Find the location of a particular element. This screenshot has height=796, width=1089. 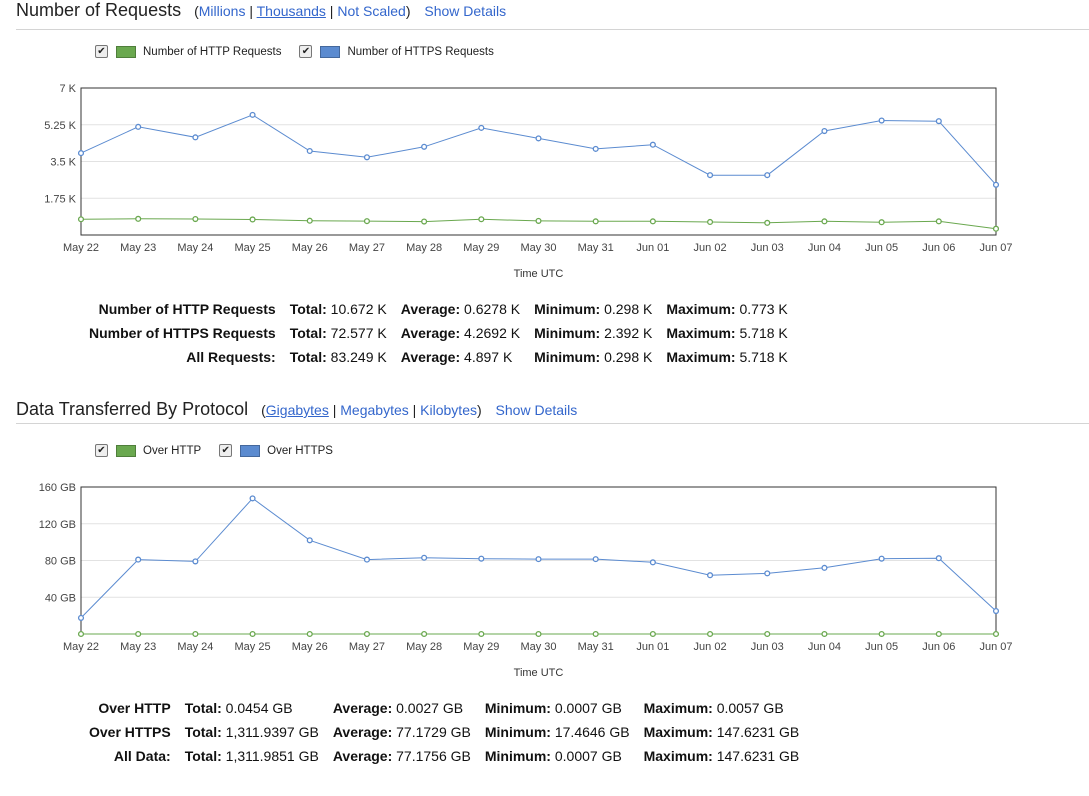

scale-link-megabytes: Megabytes is located at coordinates (374, 410).